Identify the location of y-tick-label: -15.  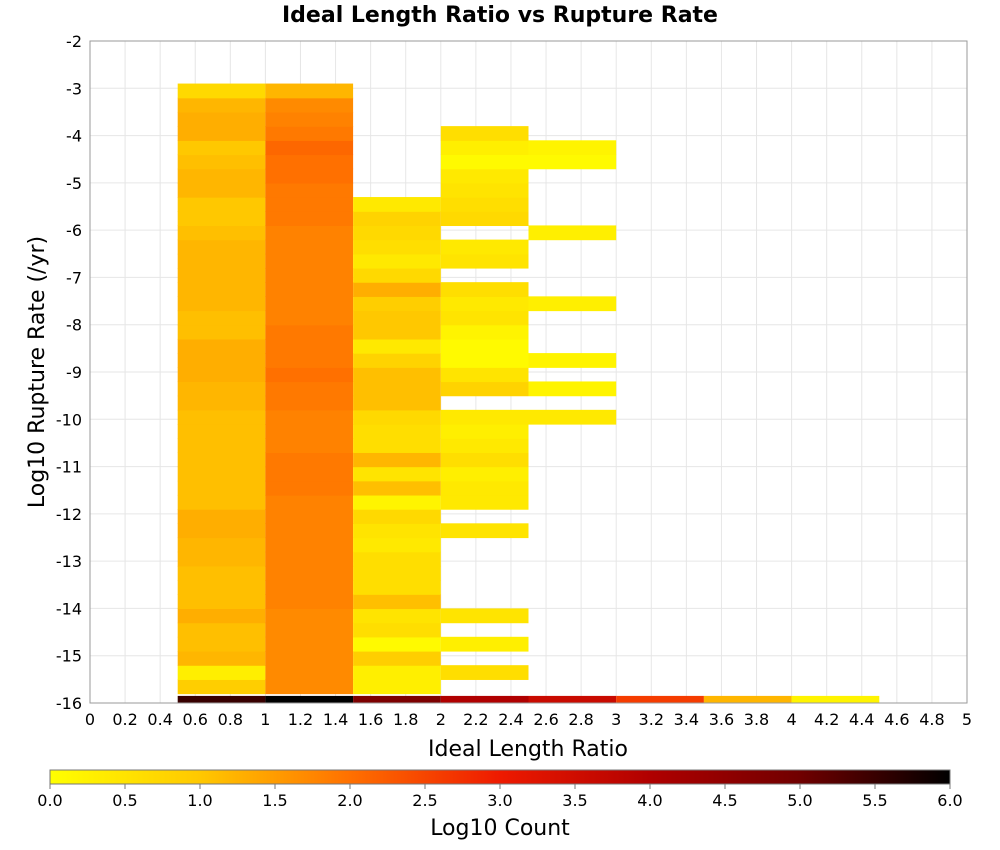
(69, 656).